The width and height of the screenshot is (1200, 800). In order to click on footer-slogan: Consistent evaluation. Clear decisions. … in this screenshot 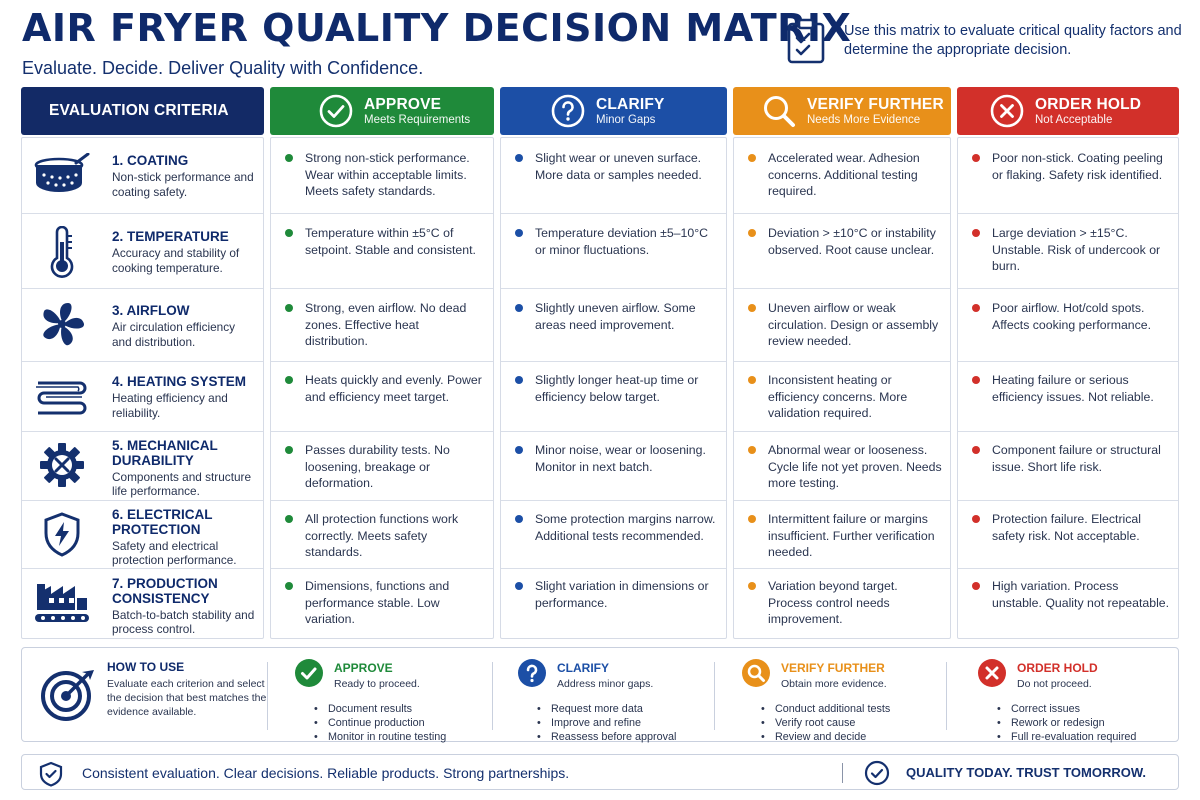, I will do `click(326, 773)`.